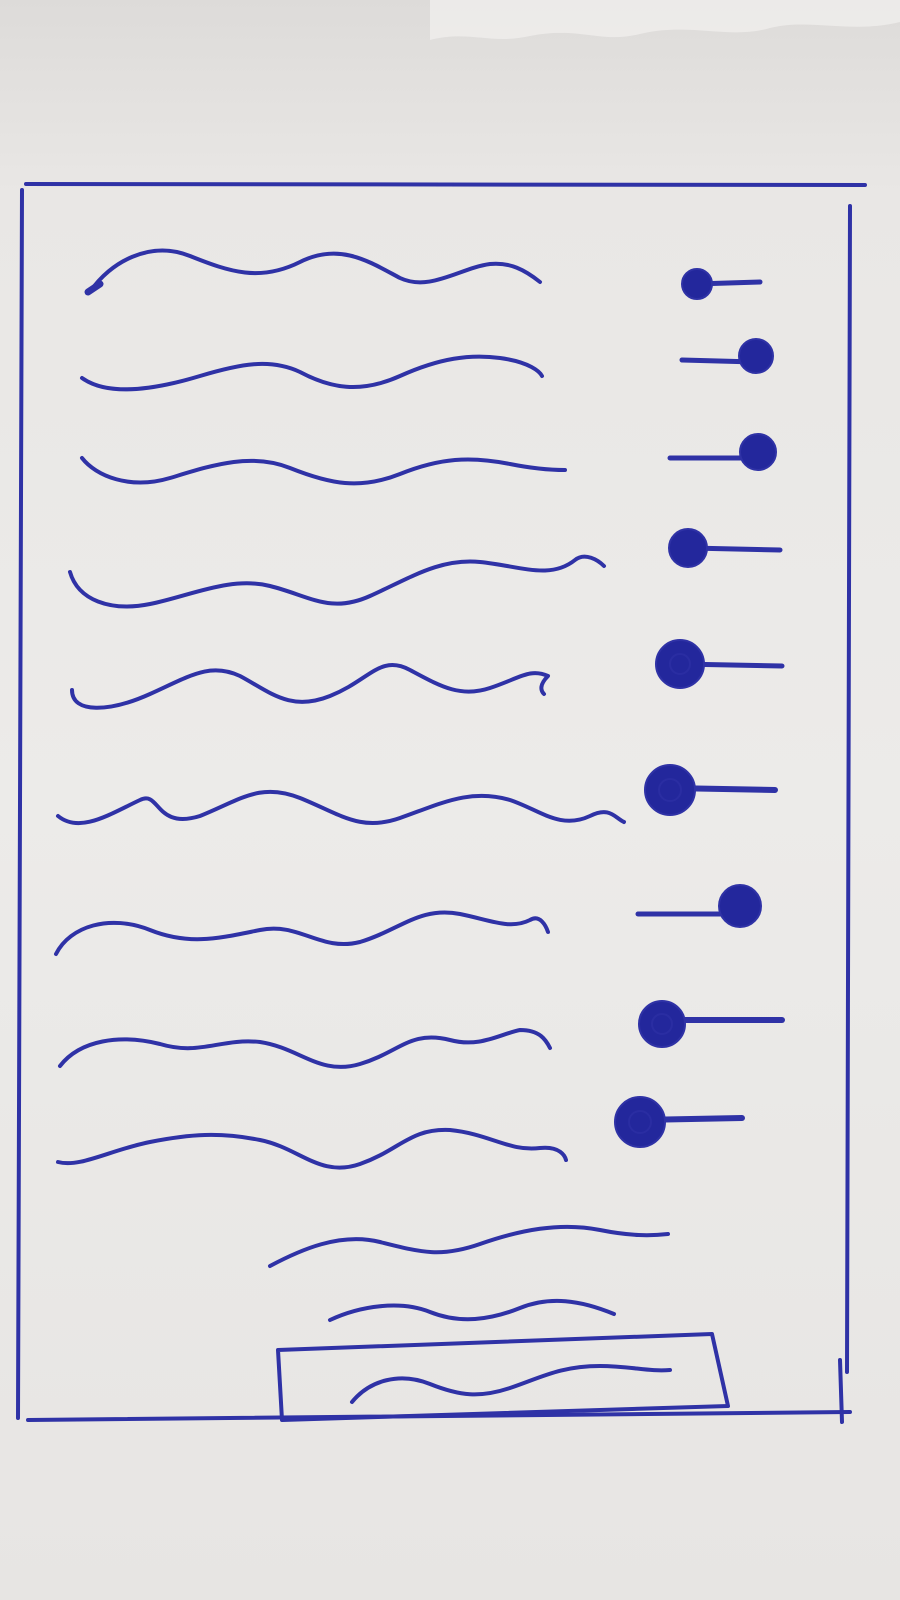 The width and height of the screenshot is (900, 1600). I want to click on footer-text, so click(469, 1273).